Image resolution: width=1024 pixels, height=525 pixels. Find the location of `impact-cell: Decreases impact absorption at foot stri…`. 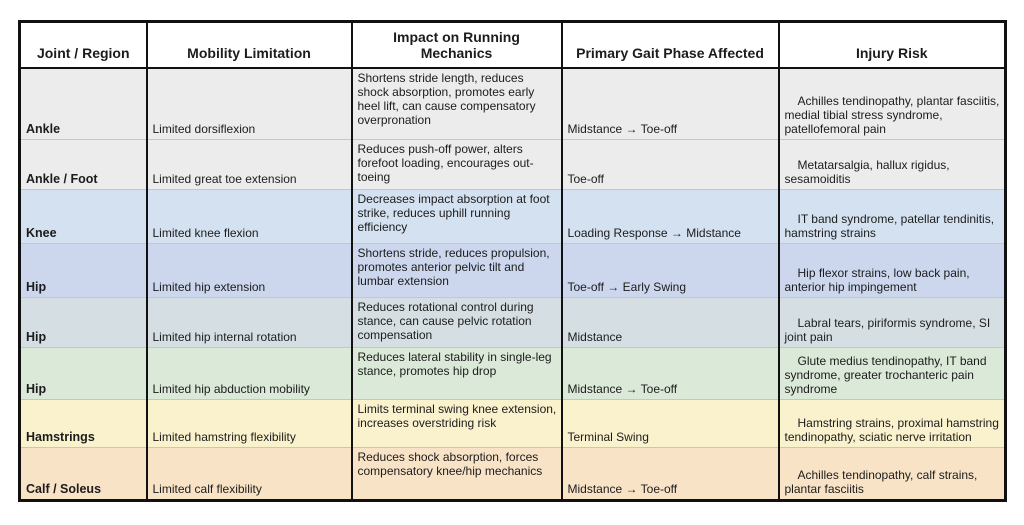

impact-cell: Decreases impact absorption at foot stri… is located at coordinates (456, 216).